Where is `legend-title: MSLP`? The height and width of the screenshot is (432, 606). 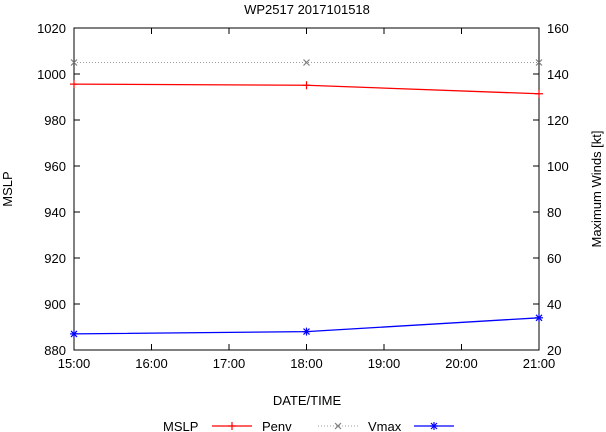
legend-title: MSLP is located at coordinates (180, 425).